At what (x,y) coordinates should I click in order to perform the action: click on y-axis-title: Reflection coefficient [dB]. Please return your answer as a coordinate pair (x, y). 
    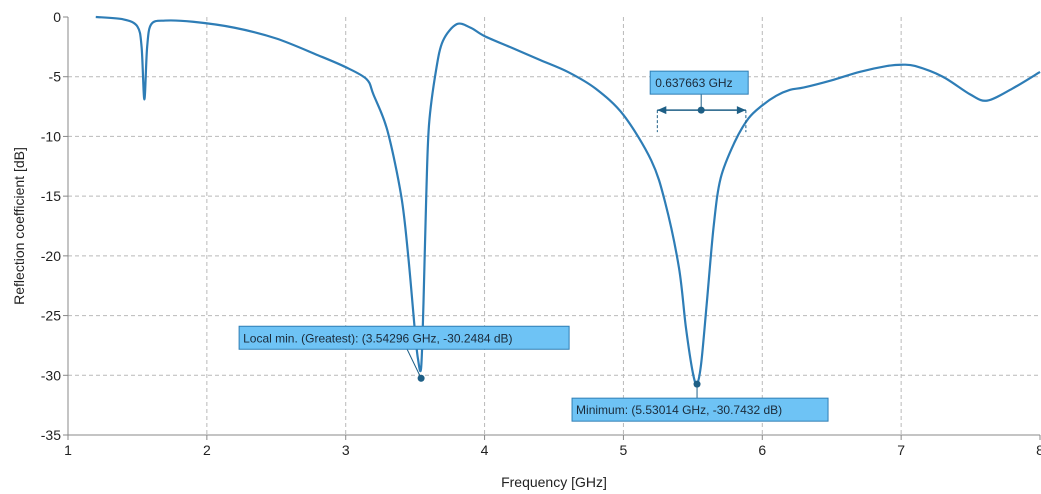
    Looking at the image, I should click on (19, 226).